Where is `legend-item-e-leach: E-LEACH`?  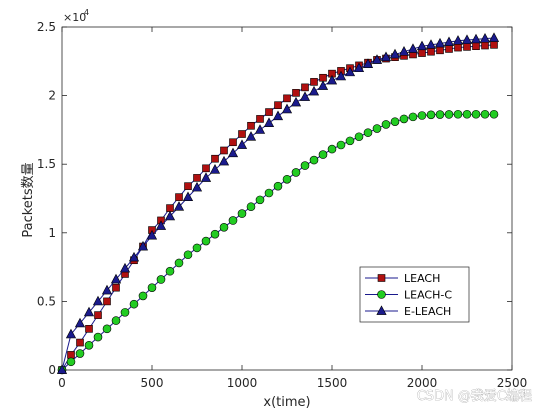
legend-item-e-leach: E-LEACH is located at coordinates (408, 311).